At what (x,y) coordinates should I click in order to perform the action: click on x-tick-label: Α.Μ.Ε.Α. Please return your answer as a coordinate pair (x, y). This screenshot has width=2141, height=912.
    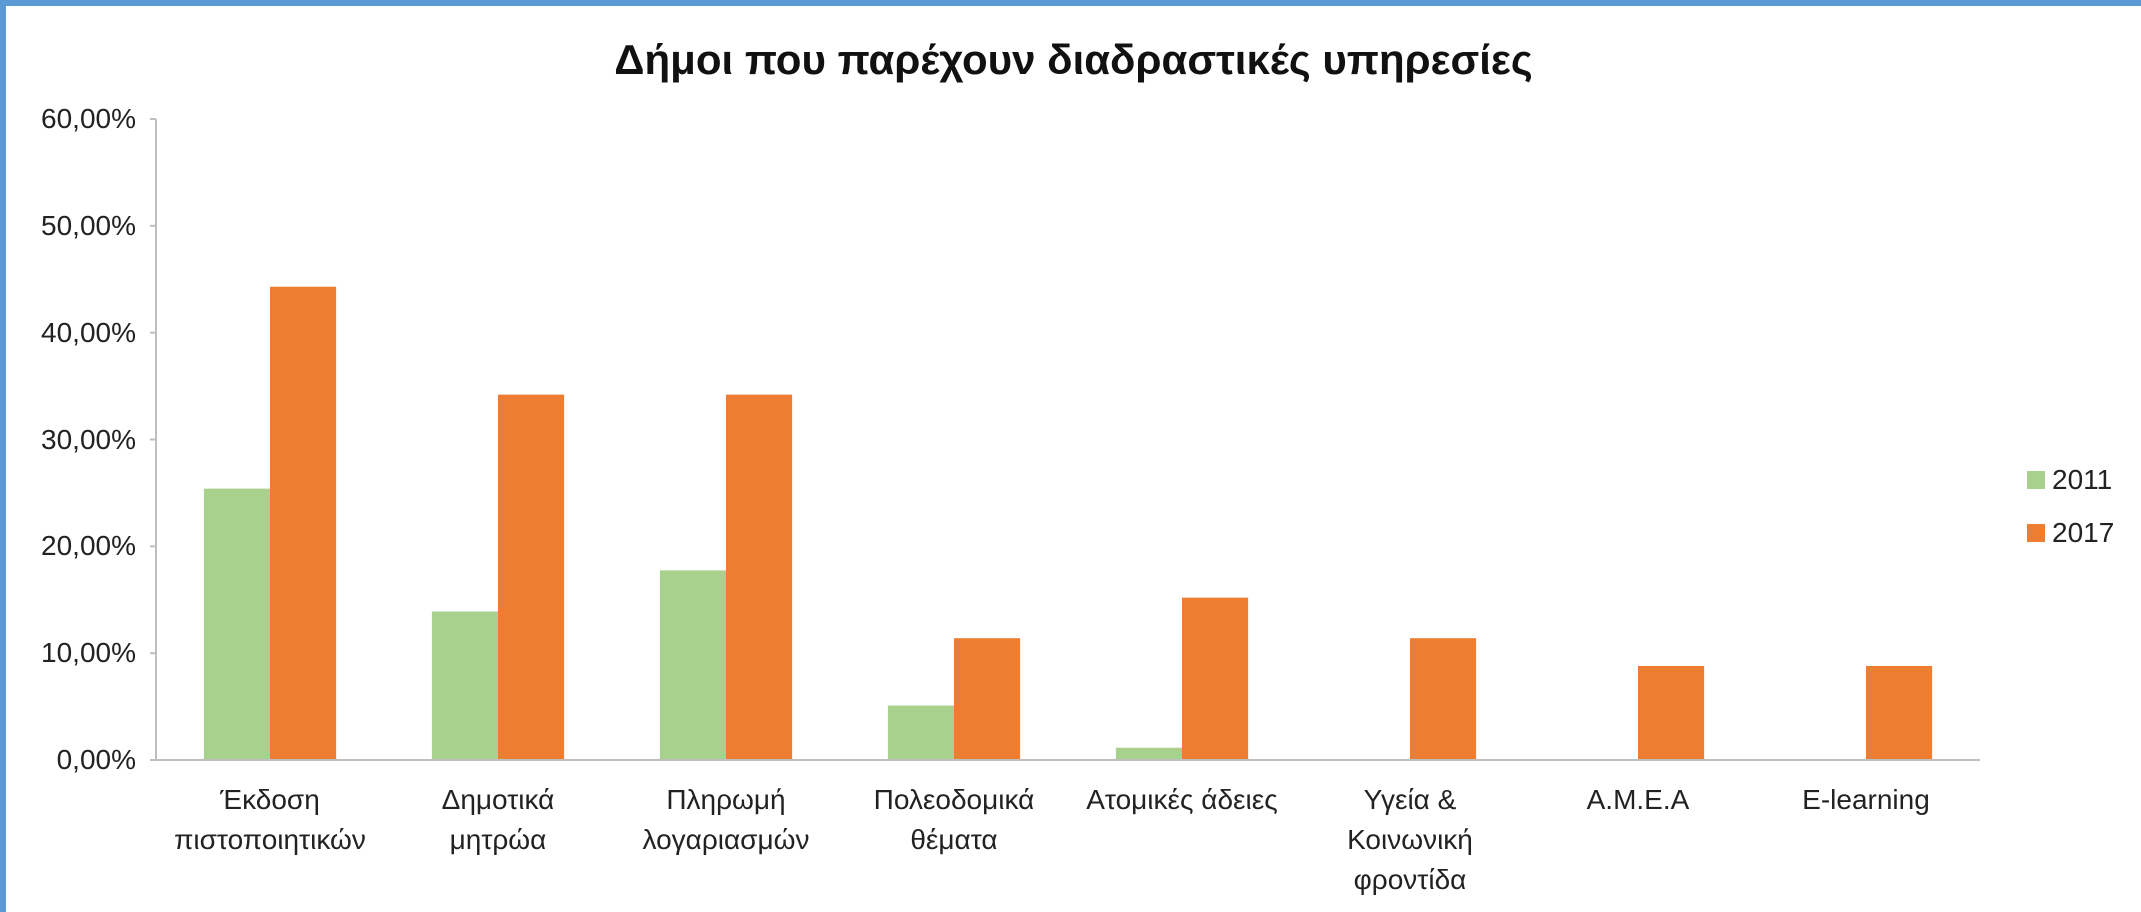
    Looking at the image, I should click on (1638, 799).